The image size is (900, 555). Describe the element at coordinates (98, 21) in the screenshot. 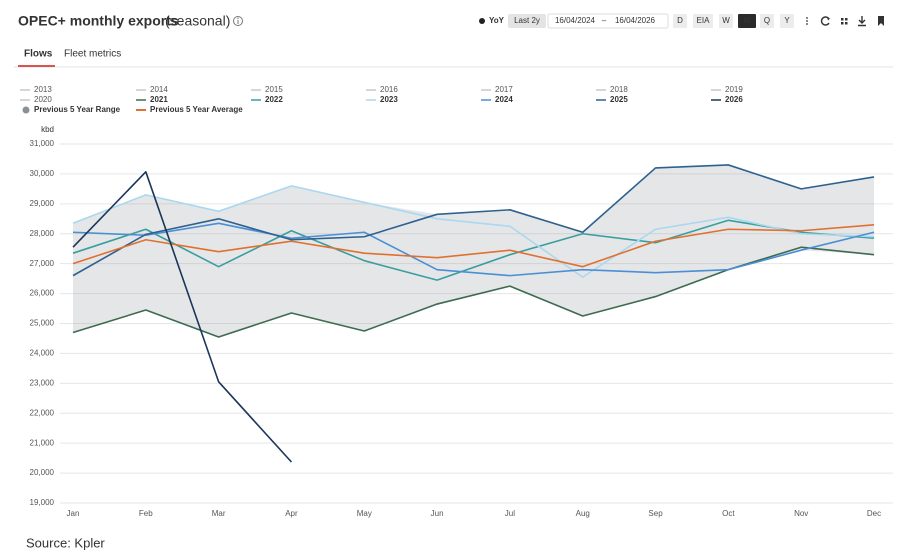

I see `title: OPEC+ monthly exports` at that location.